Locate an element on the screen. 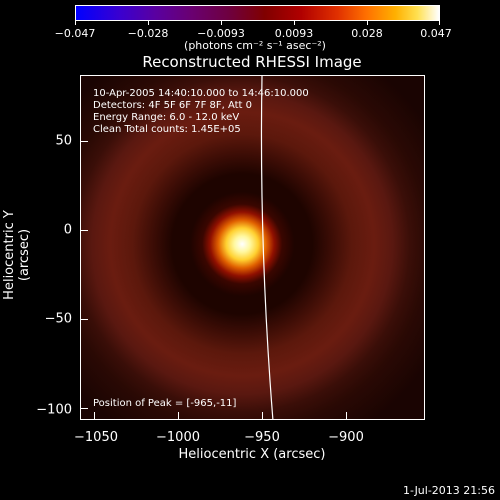 This screenshot has height=500, width=500. colorbar-tick-label: −0.0093 is located at coordinates (221, 33).